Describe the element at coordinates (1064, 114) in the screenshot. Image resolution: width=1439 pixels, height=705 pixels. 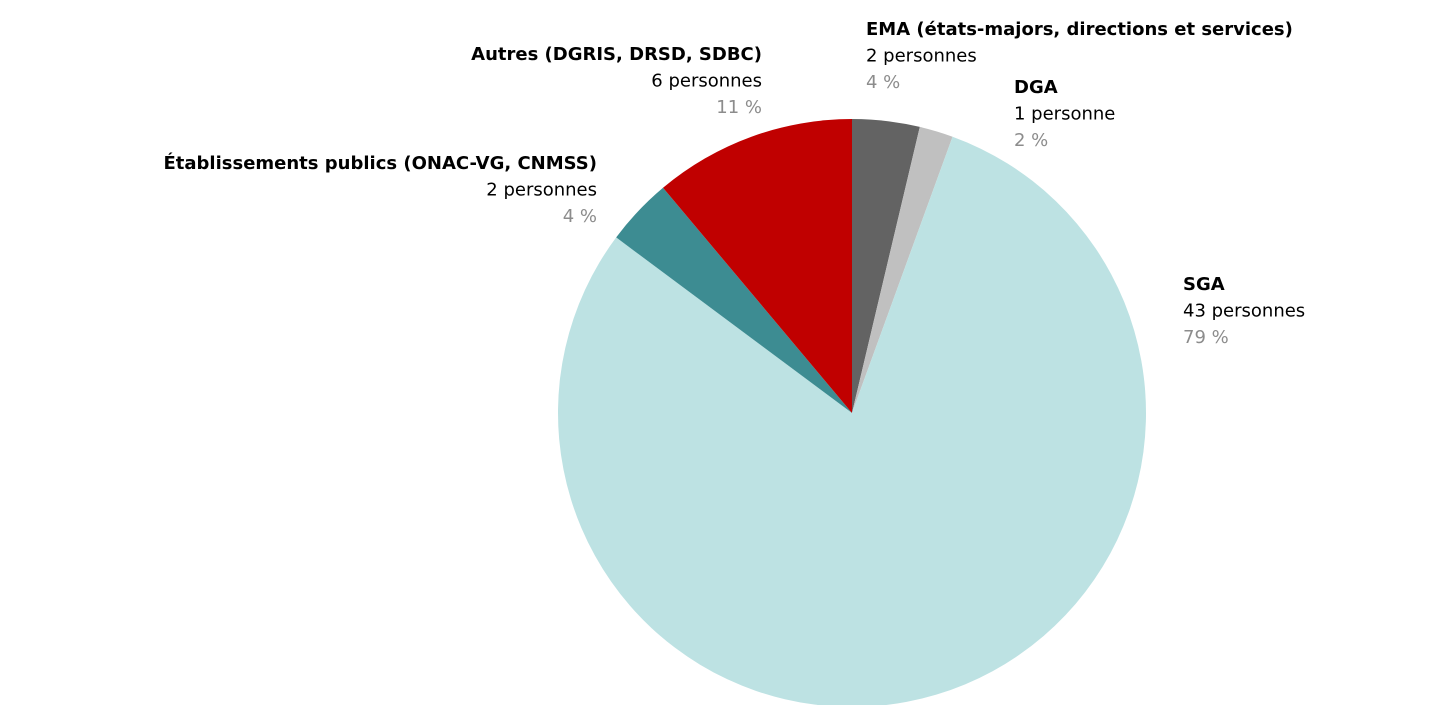
I see `slice-count: 1 personne` at that location.